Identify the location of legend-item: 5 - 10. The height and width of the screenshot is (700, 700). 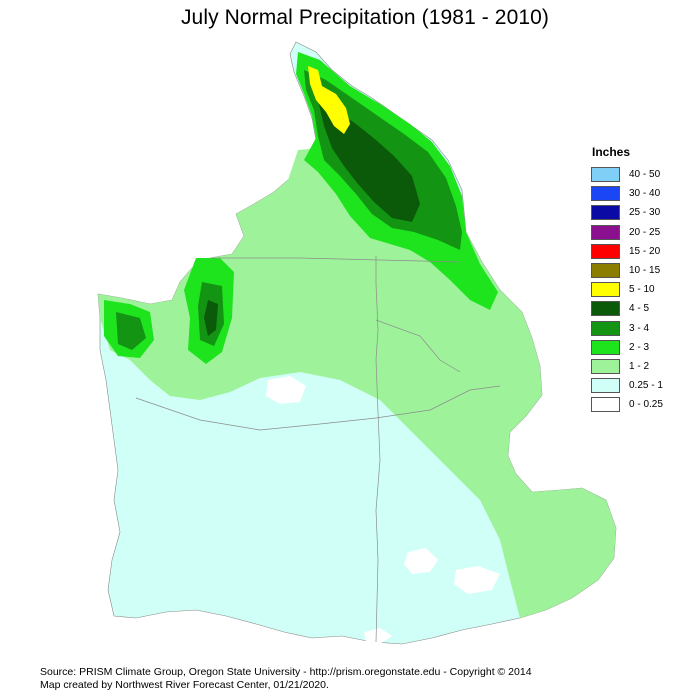
(627, 289).